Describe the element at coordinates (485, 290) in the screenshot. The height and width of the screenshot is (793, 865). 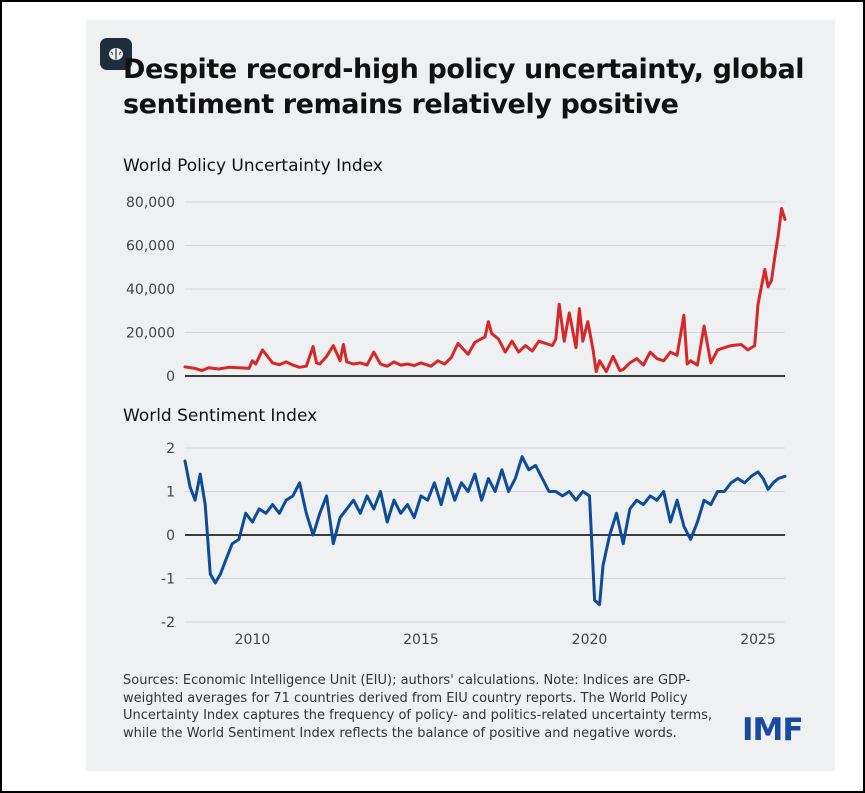
I see `uncertainty-series-line` at that location.